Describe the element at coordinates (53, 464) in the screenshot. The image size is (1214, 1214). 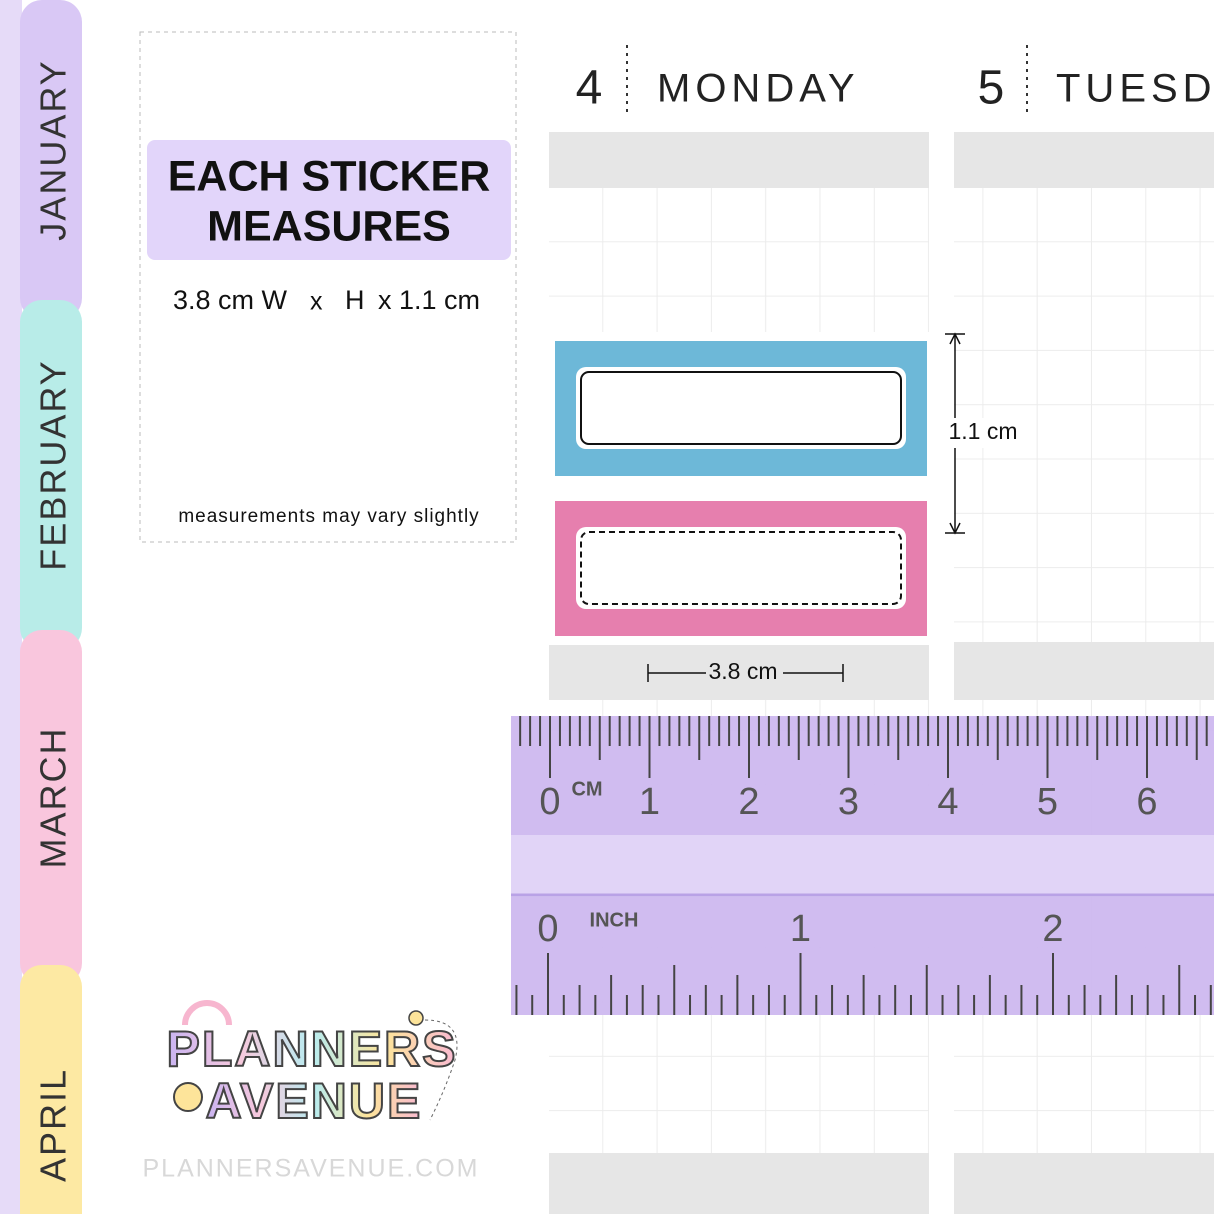
I see `tab-label: FEBRUARY` at that location.